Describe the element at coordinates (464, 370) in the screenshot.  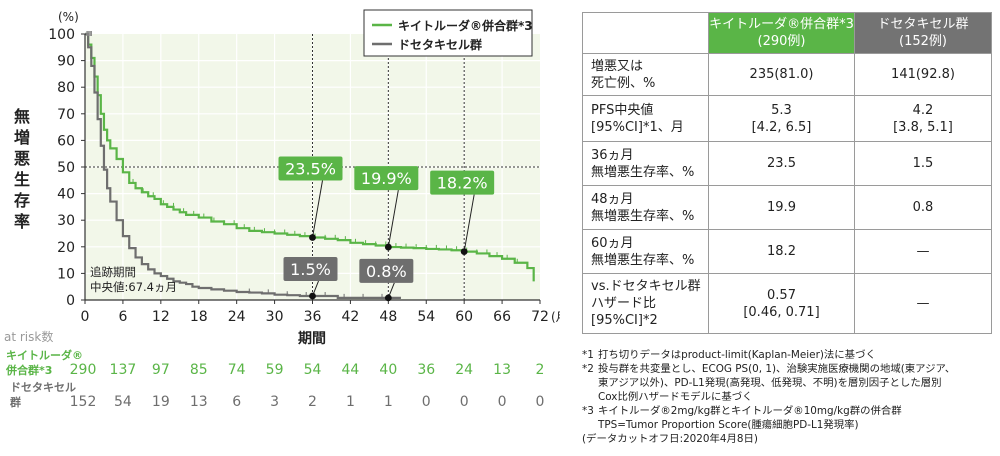
I see `at-risk-value: 24` at that location.